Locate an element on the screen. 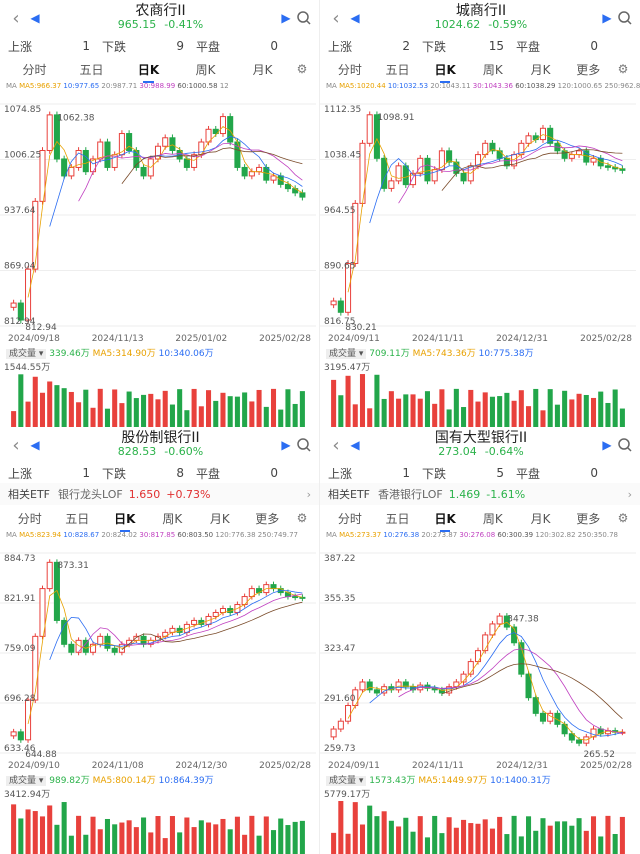  volume-chart: 5779.17万 is located at coordinates (478, 820).